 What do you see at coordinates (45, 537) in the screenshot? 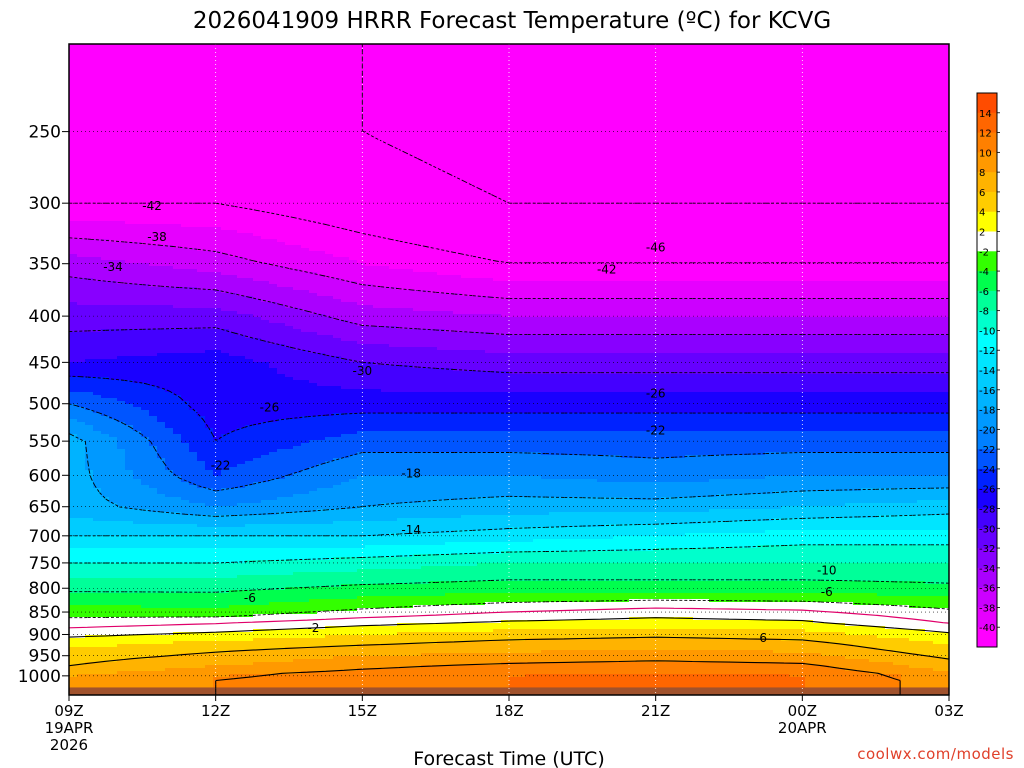
I see `y-tick-label: 700` at bounding box center [45, 537].